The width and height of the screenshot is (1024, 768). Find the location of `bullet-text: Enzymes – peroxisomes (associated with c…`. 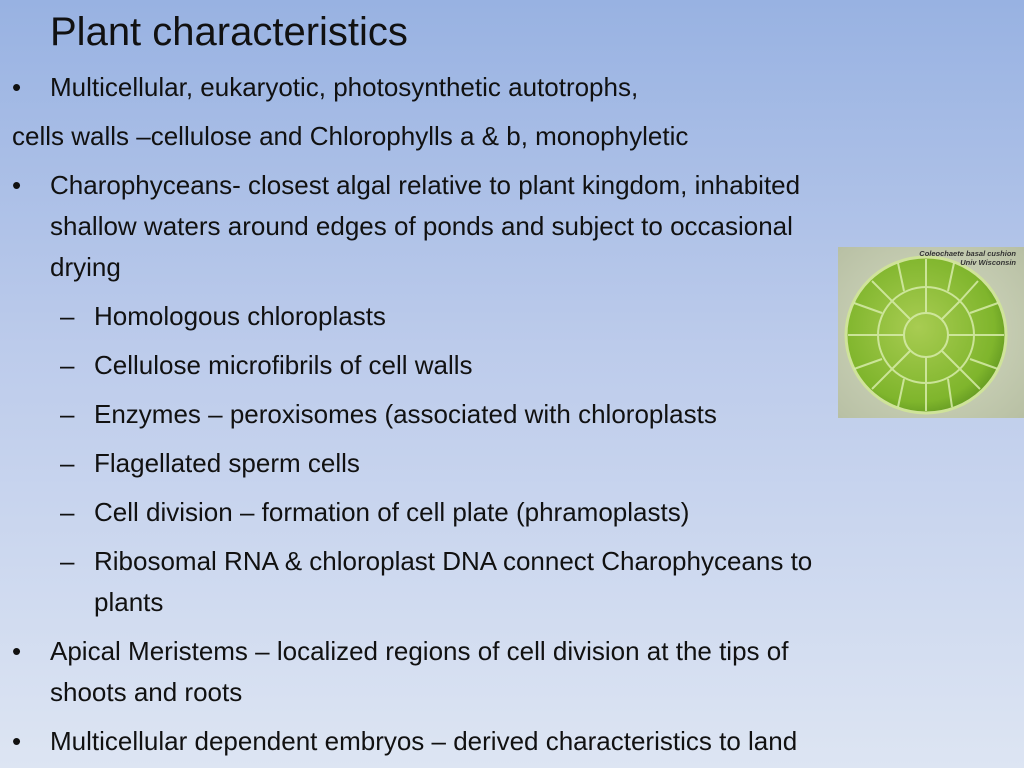

bullet-text: Enzymes – peroxisomes (associated with c… is located at coordinates (405, 414).